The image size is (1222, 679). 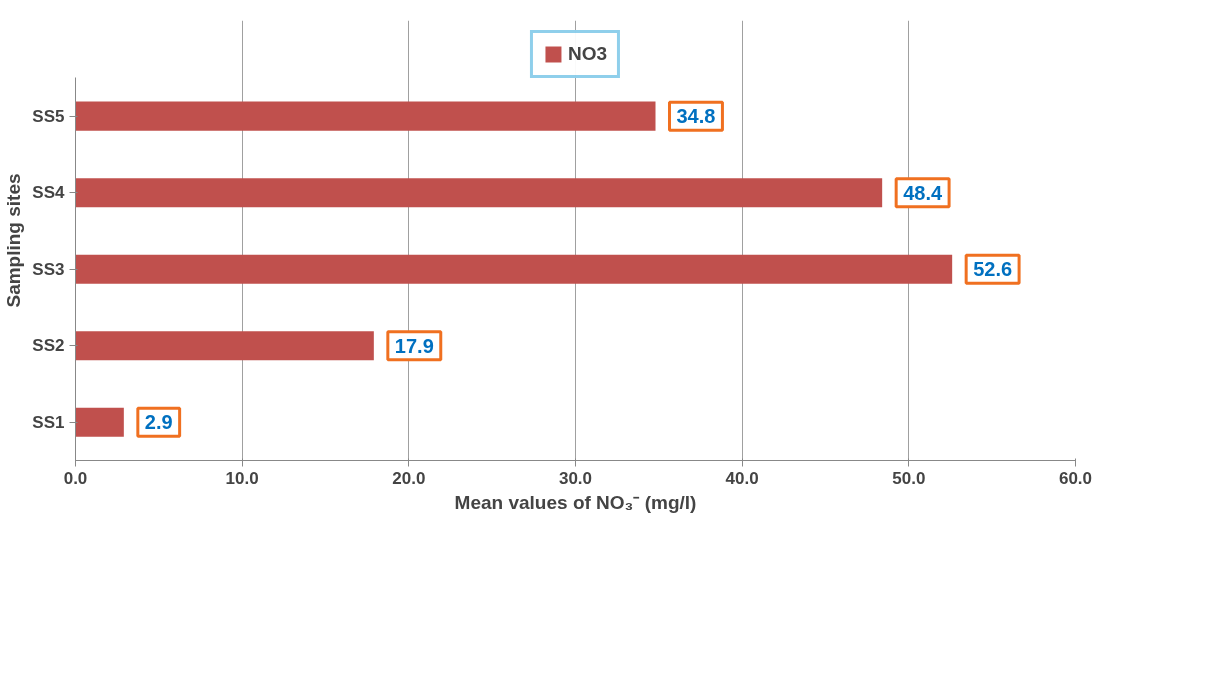 I want to click on x-axis-title: Mean values of NO₃⁻ (mg/l), so click(x=575, y=502).